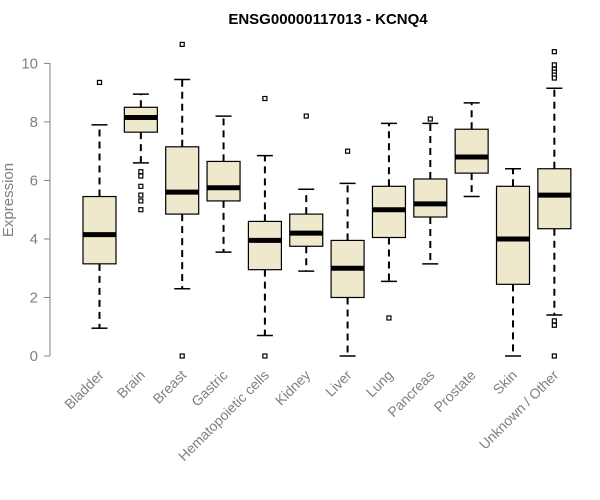  What do you see at coordinates (29, 63) in the screenshot?
I see `y-tick-label: 10` at bounding box center [29, 63].